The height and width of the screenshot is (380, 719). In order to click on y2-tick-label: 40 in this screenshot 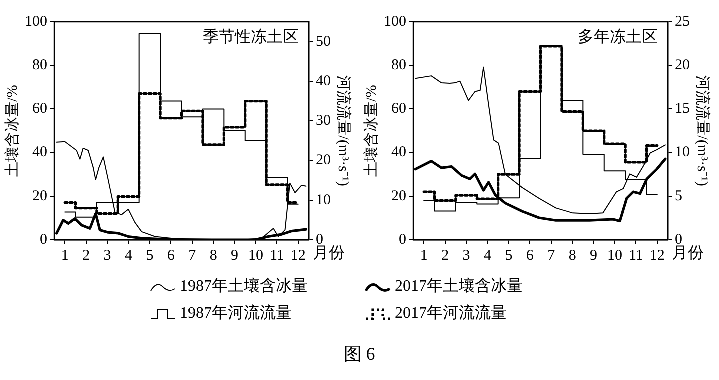, I will do `click(323, 81)`.